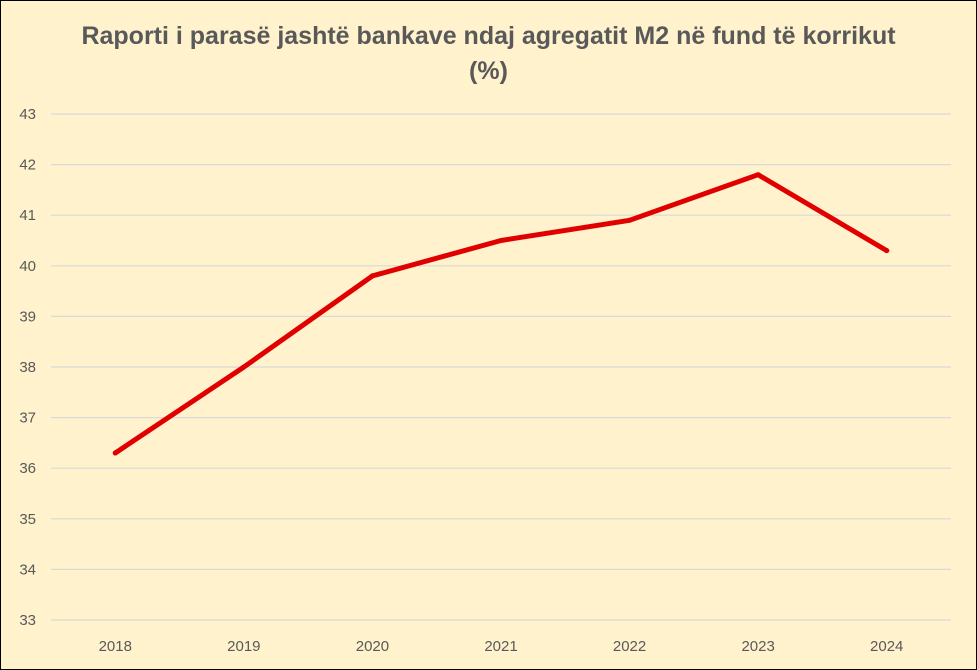  What do you see at coordinates (372, 646) in the screenshot?
I see `x-tick-label-2020: 2020` at bounding box center [372, 646].